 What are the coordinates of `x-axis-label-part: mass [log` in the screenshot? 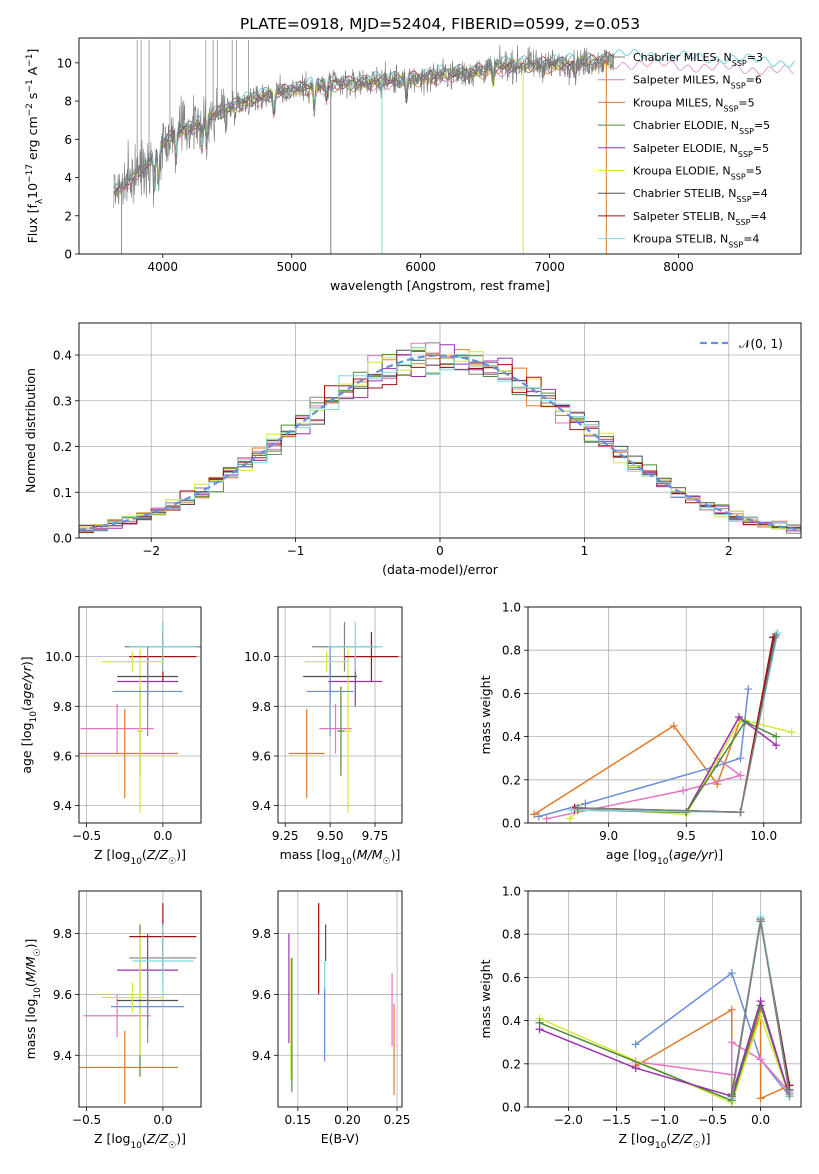 It's located at (310, 854).